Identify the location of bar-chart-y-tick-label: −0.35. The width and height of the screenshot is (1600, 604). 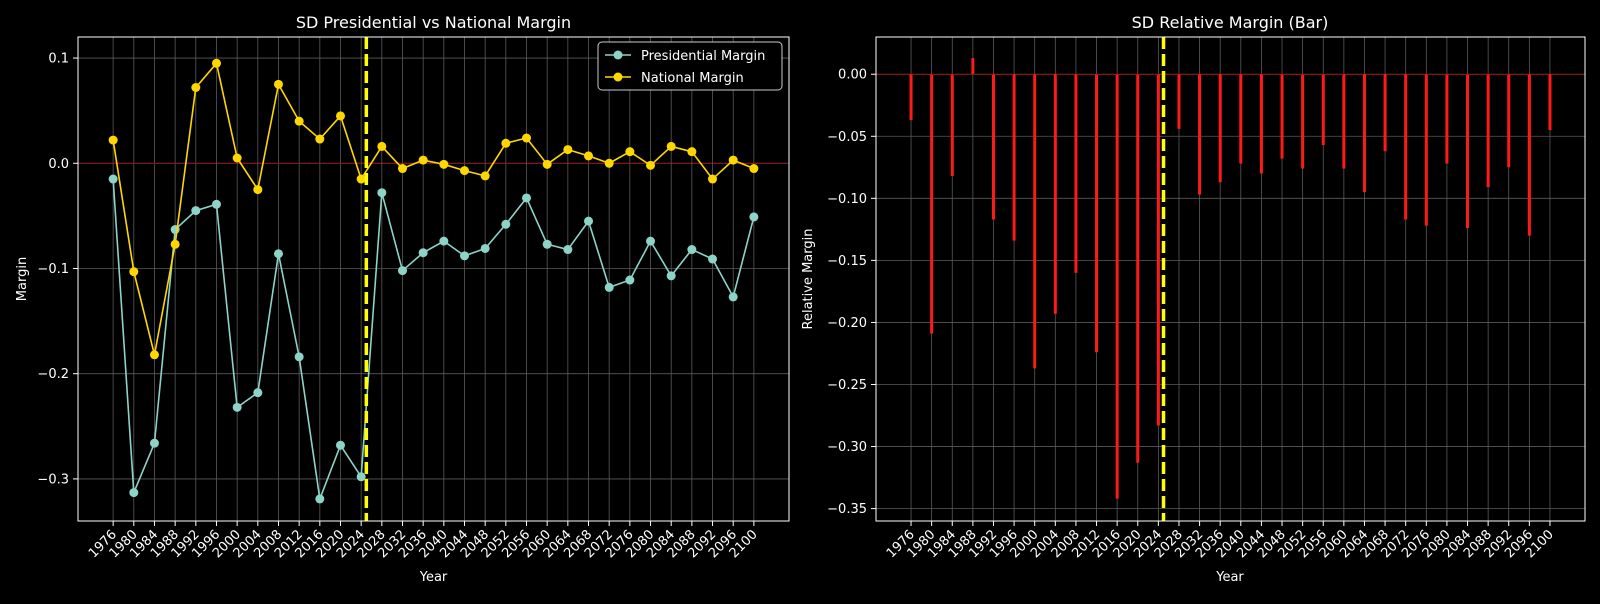
(847, 509).